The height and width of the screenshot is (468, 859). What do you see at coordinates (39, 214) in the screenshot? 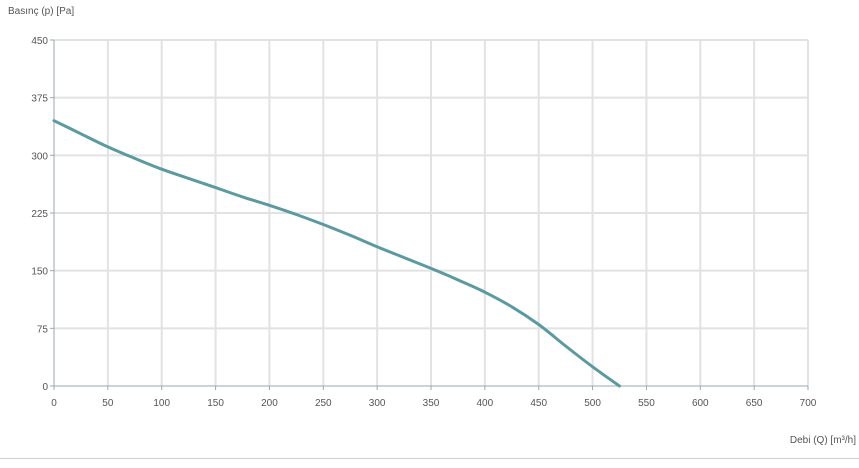
I see `y-tick-label: 225` at bounding box center [39, 214].